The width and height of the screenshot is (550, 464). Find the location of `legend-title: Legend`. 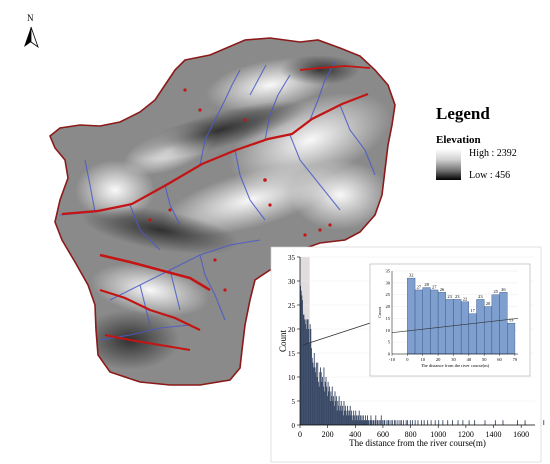

legend-title: Legend is located at coordinates (463, 113).